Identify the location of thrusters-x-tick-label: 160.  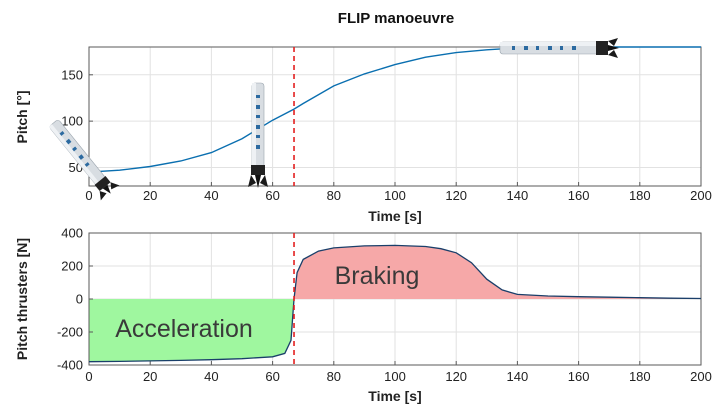
(579, 376).